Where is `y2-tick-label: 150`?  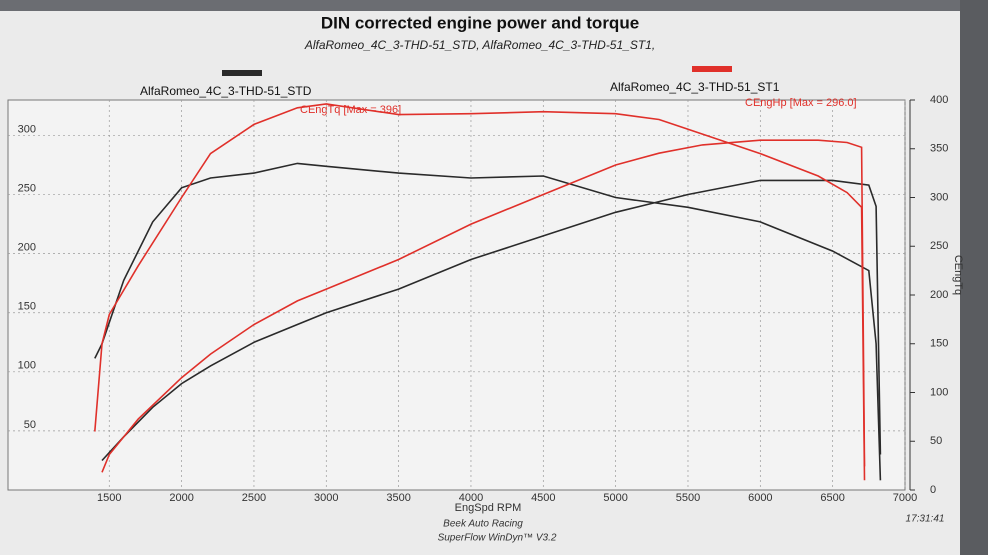 y2-tick-label: 150 is located at coordinates (939, 344).